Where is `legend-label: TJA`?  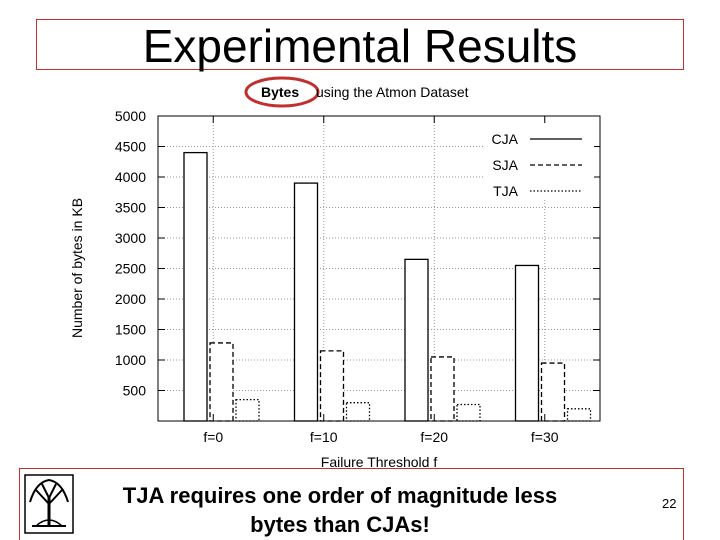
legend-label: TJA is located at coordinates (506, 191).